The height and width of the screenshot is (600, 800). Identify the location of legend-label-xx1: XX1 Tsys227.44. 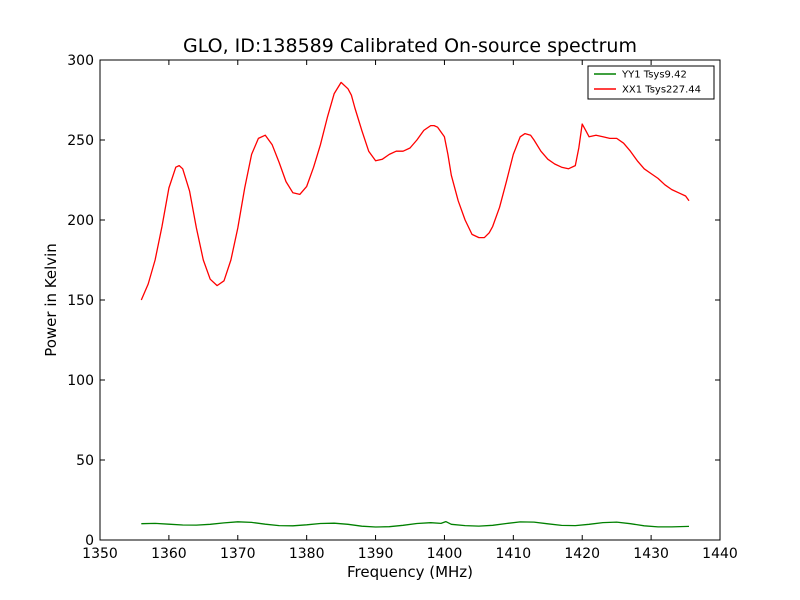
(661, 90).